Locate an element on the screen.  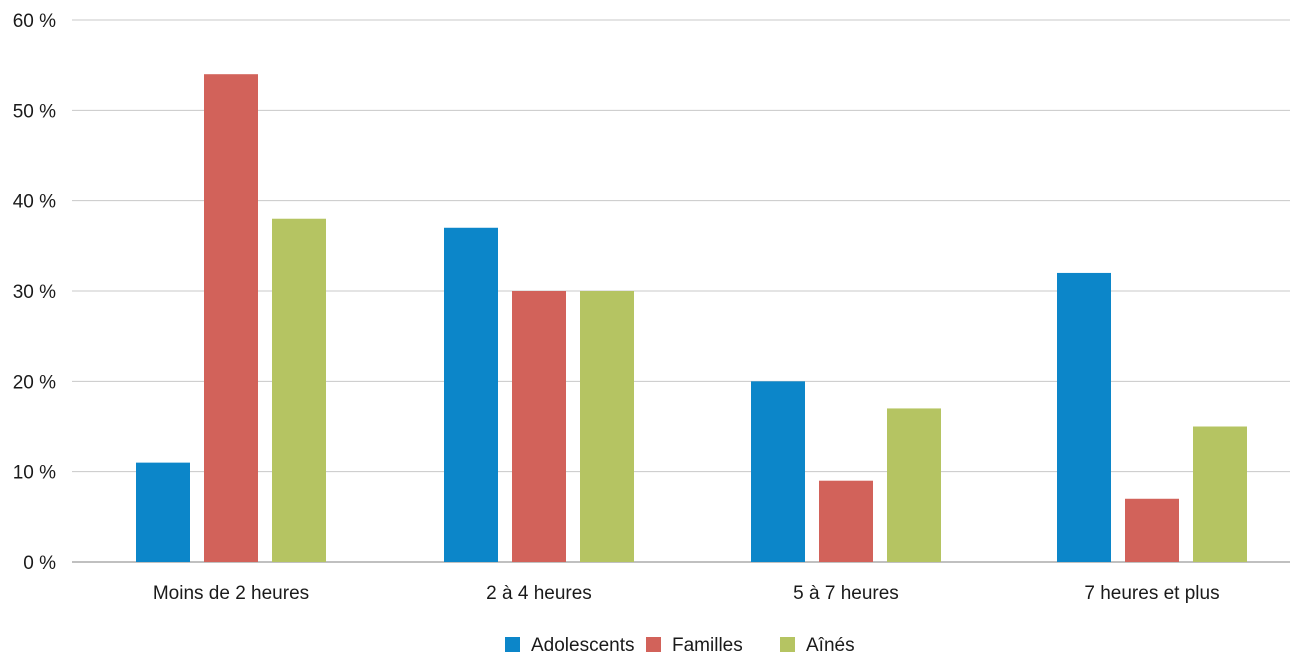
y-tick-label: 30 % is located at coordinates (34, 292).